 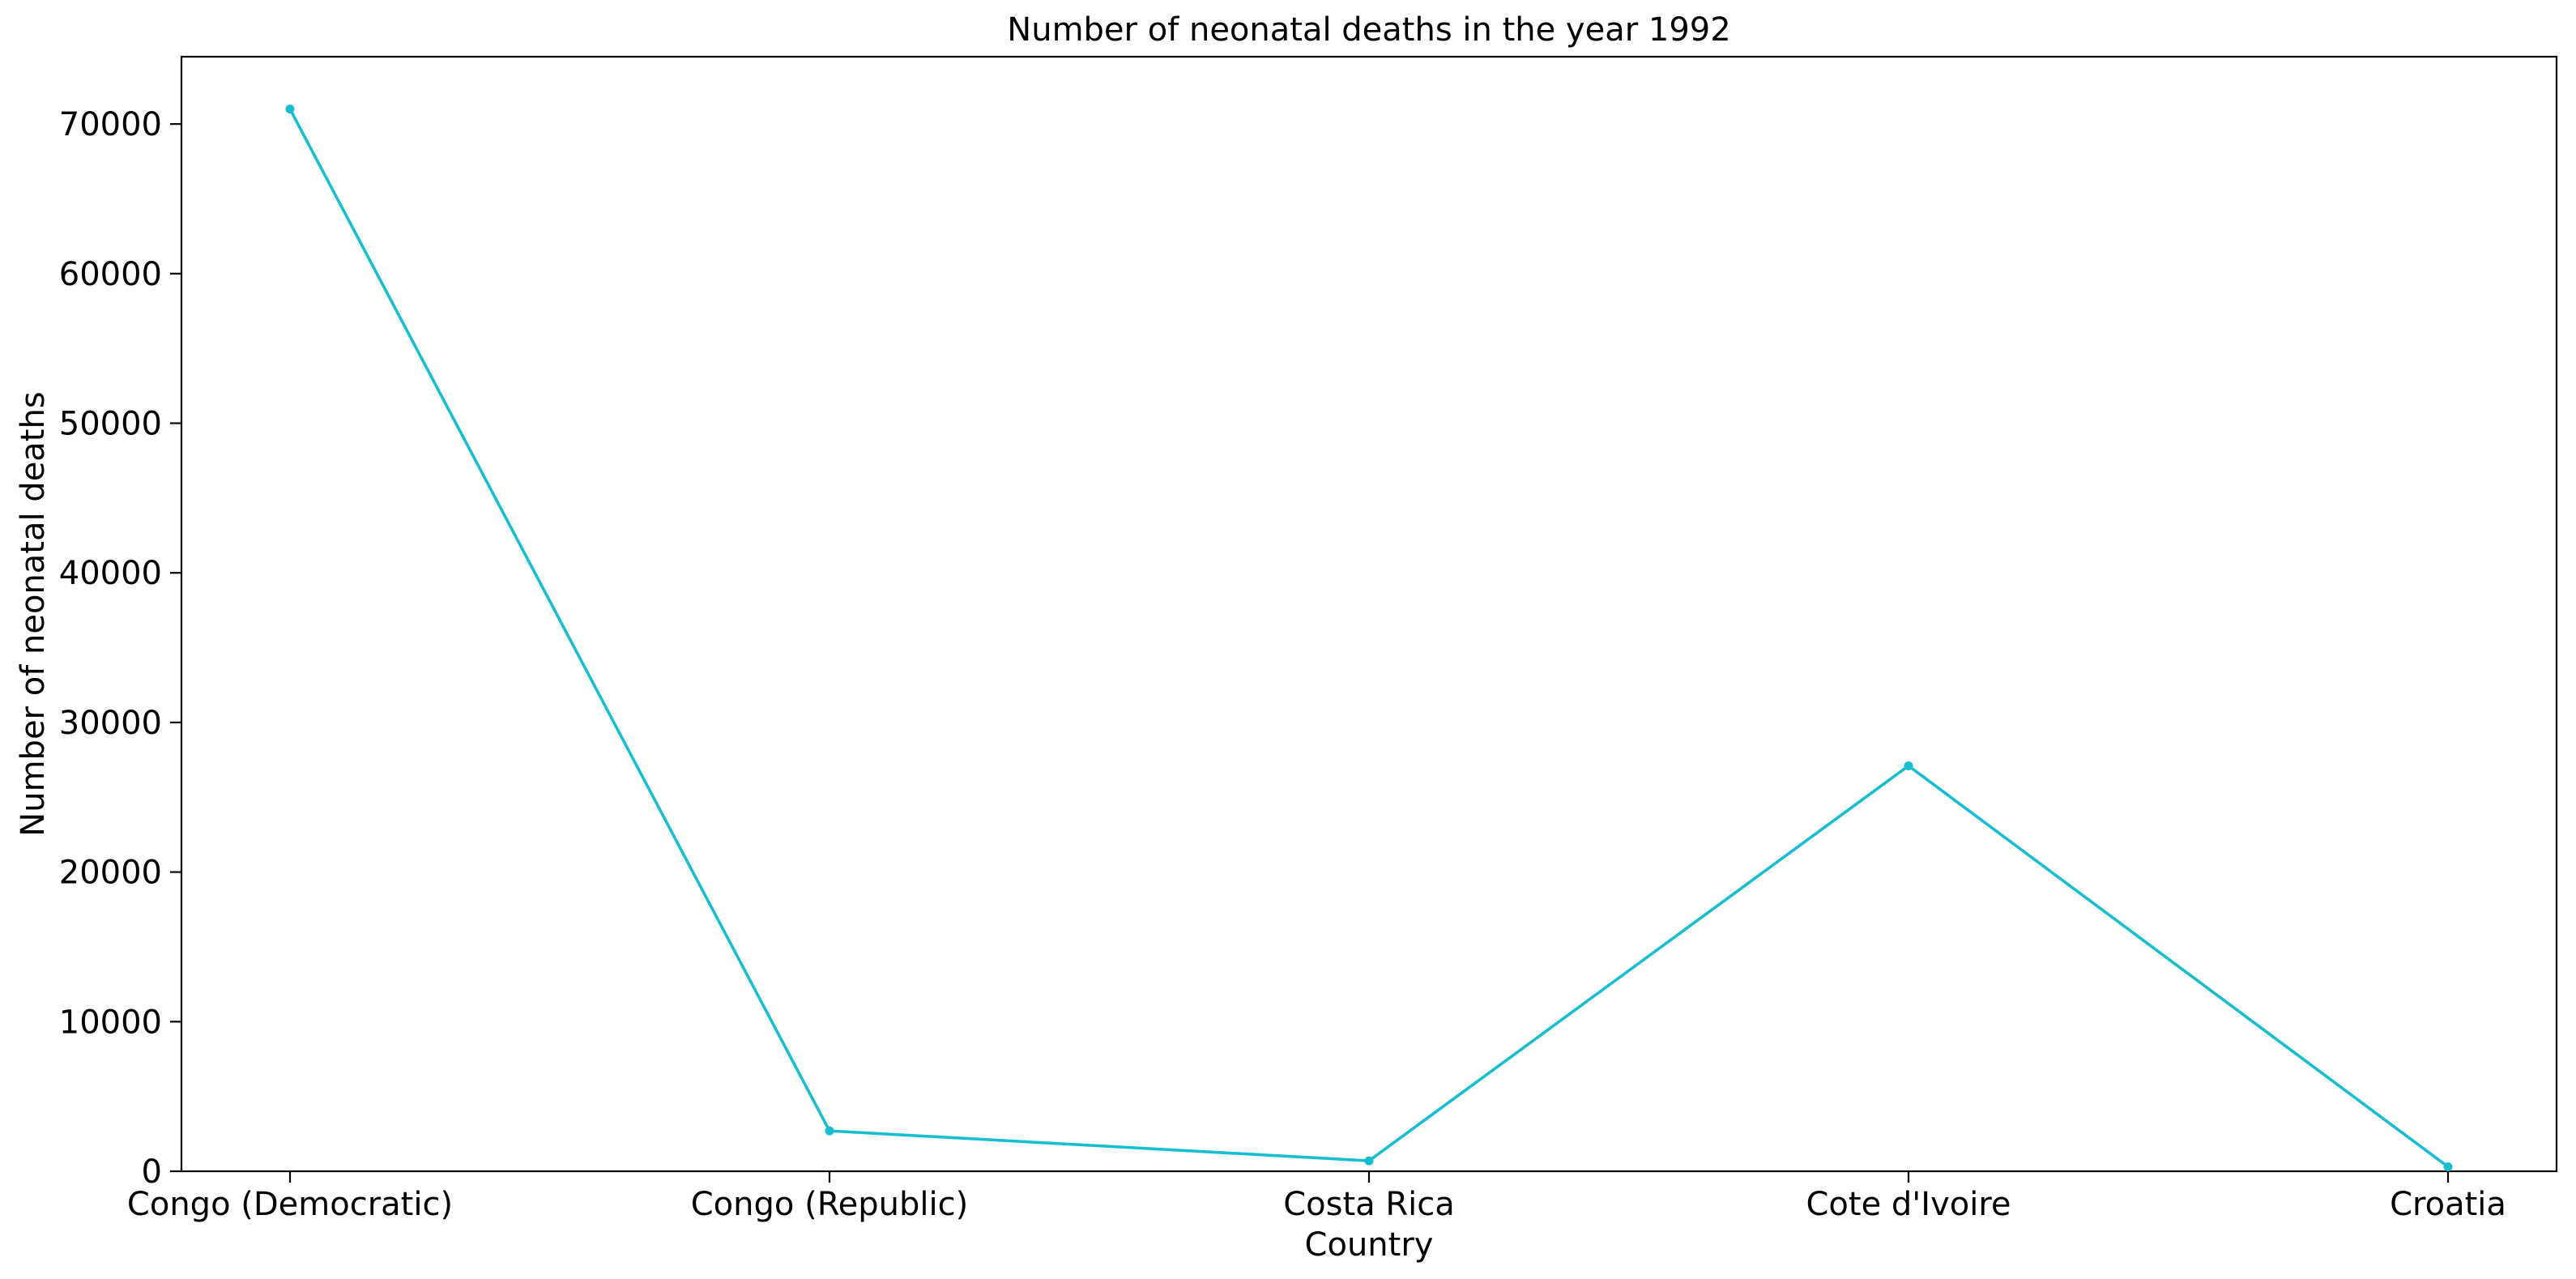 I want to click on x-tick-label: Congo (Democratic), so click(x=290, y=1204).